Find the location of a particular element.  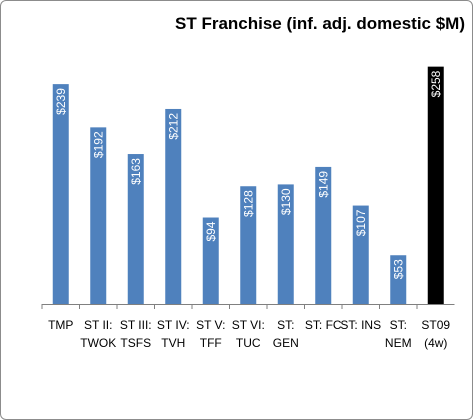

category-label: TMP is located at coordinates (60, 325).